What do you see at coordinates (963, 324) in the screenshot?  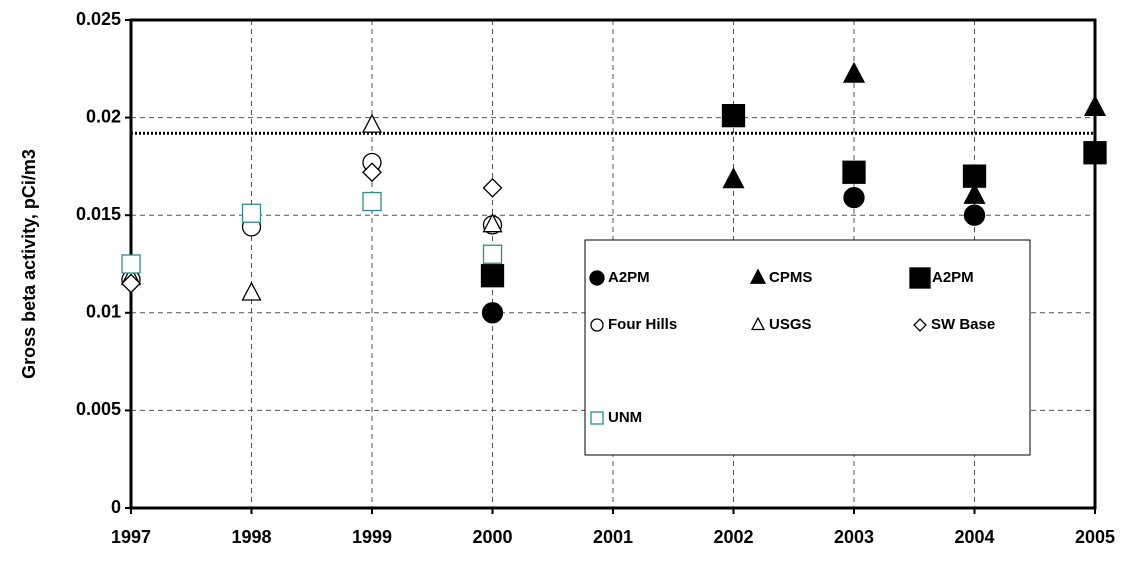 I see `legend-label: SW Base` at bounding box center [963, 324].